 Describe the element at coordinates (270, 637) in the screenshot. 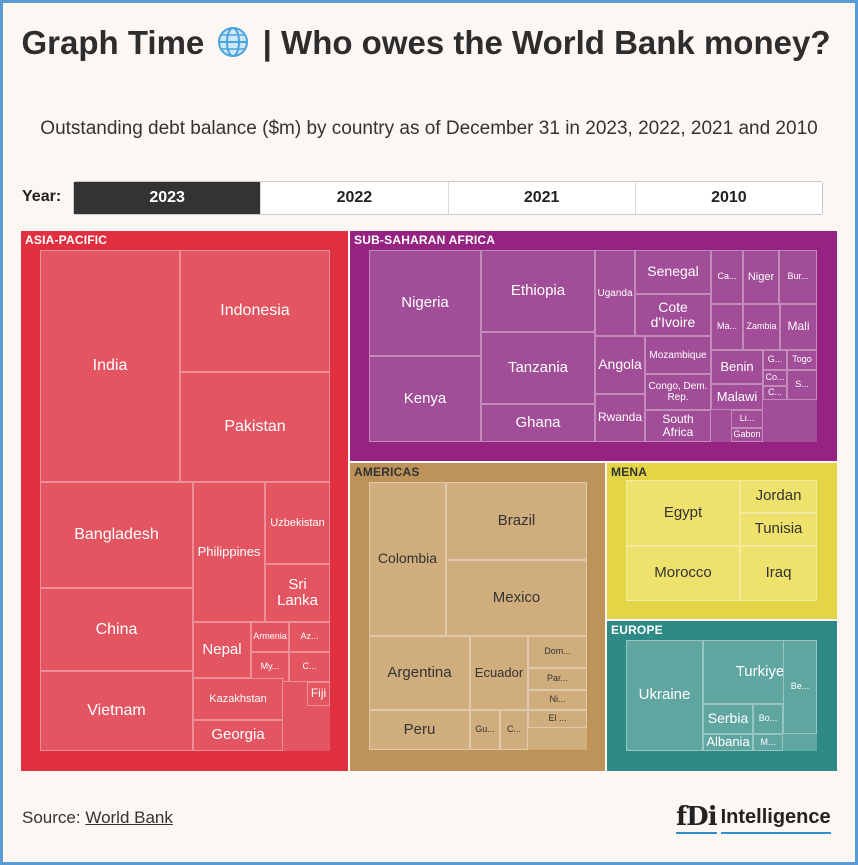

I see `country-tile: Armenia` at that location.